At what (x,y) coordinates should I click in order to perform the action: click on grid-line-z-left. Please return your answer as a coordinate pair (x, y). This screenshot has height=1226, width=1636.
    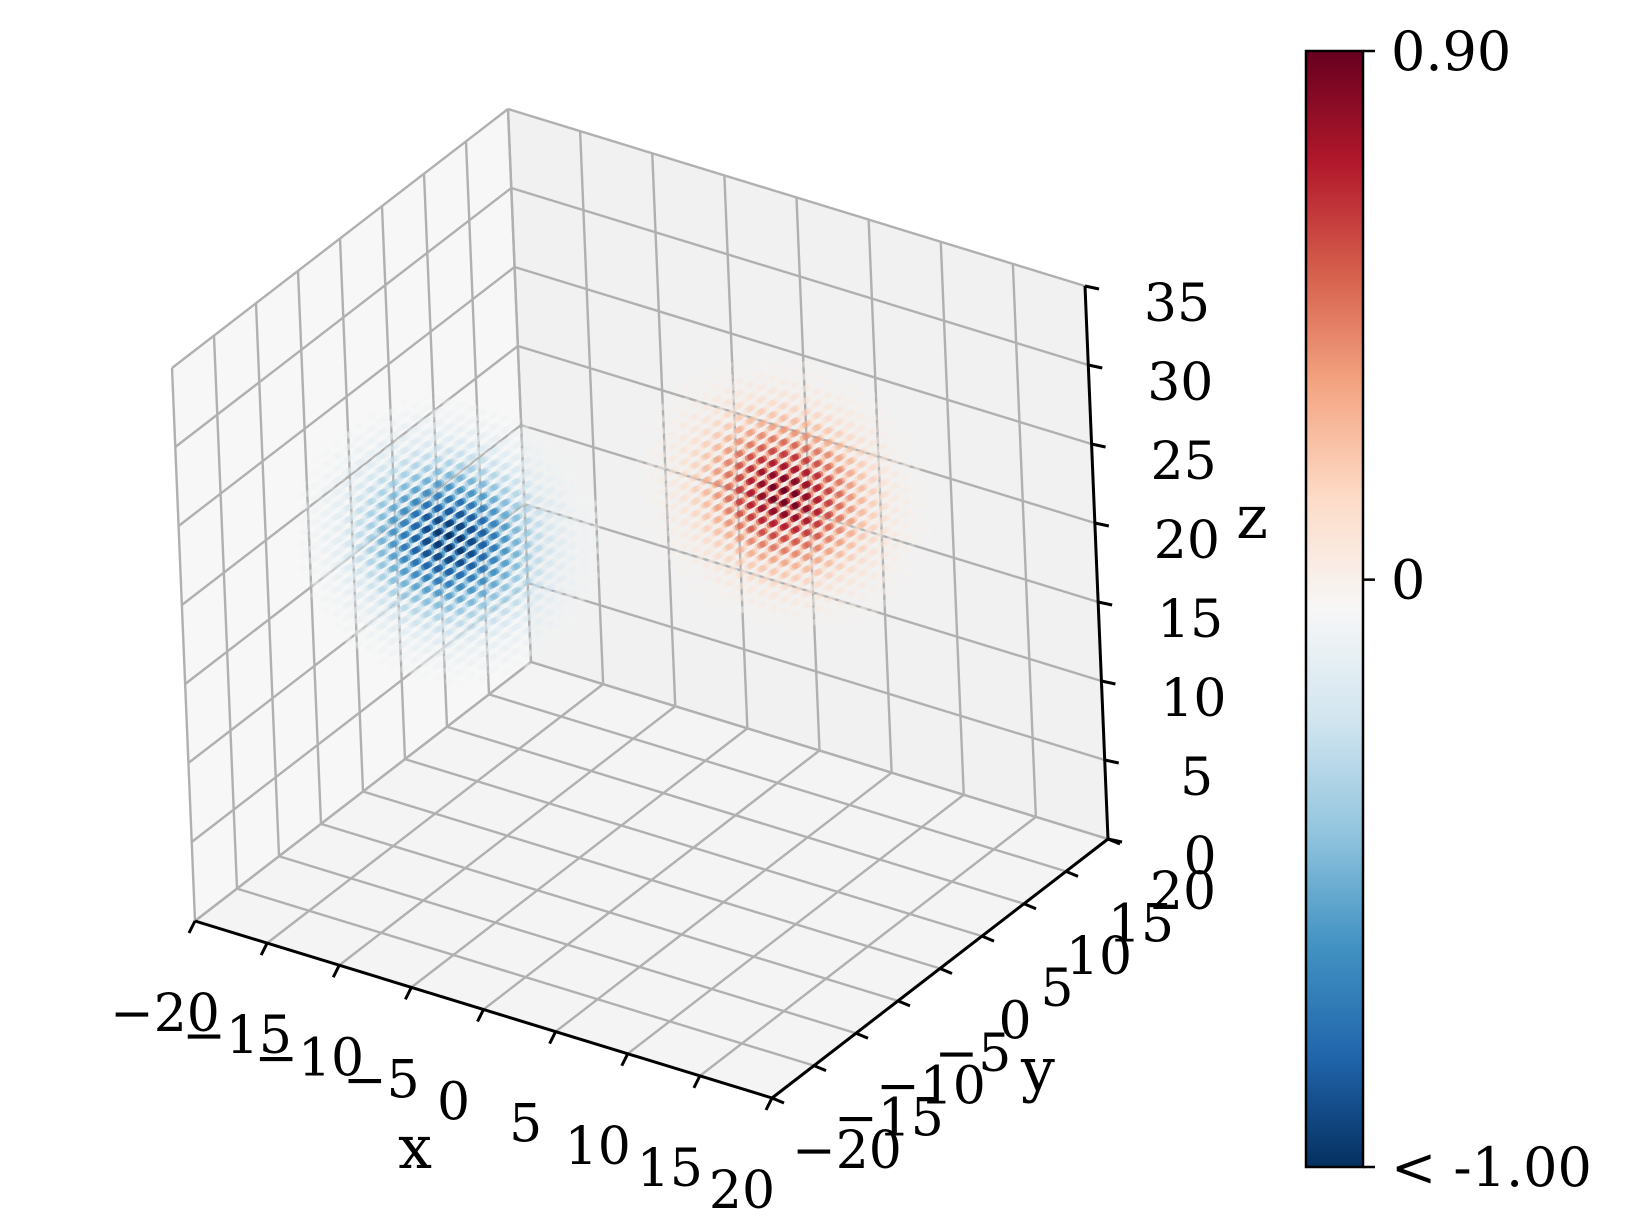
    Looking at the image, I should click on (343, 317).